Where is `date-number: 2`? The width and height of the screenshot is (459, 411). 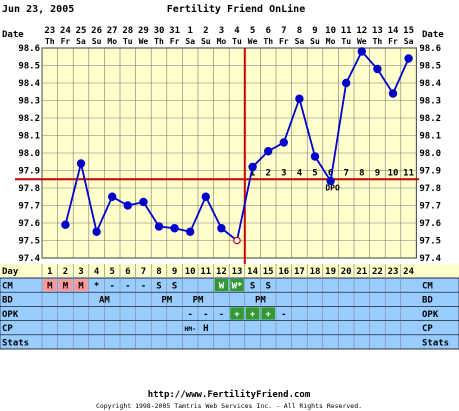 date-number: 2 is located at coordinates (205, 31).